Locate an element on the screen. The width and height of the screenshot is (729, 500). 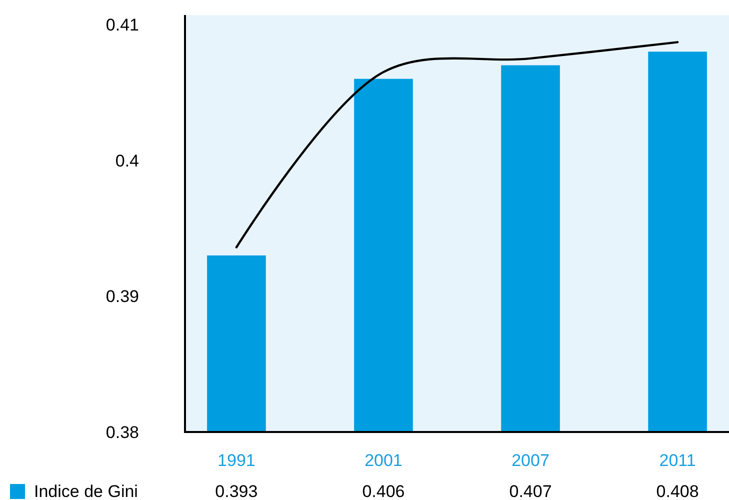
x-tick-label: 2007 is located at coordinates (531, 460).